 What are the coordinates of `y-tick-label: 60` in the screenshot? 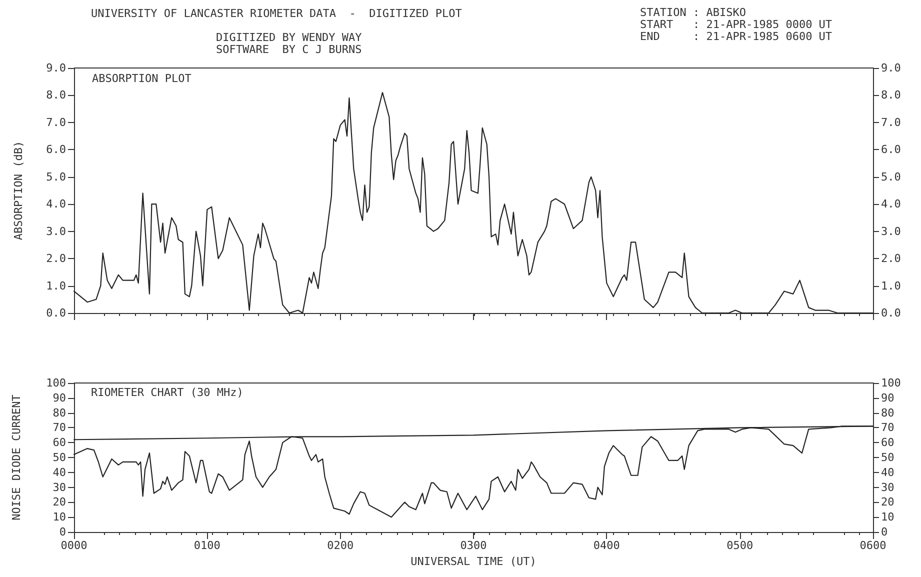 It's located at (59, 443).